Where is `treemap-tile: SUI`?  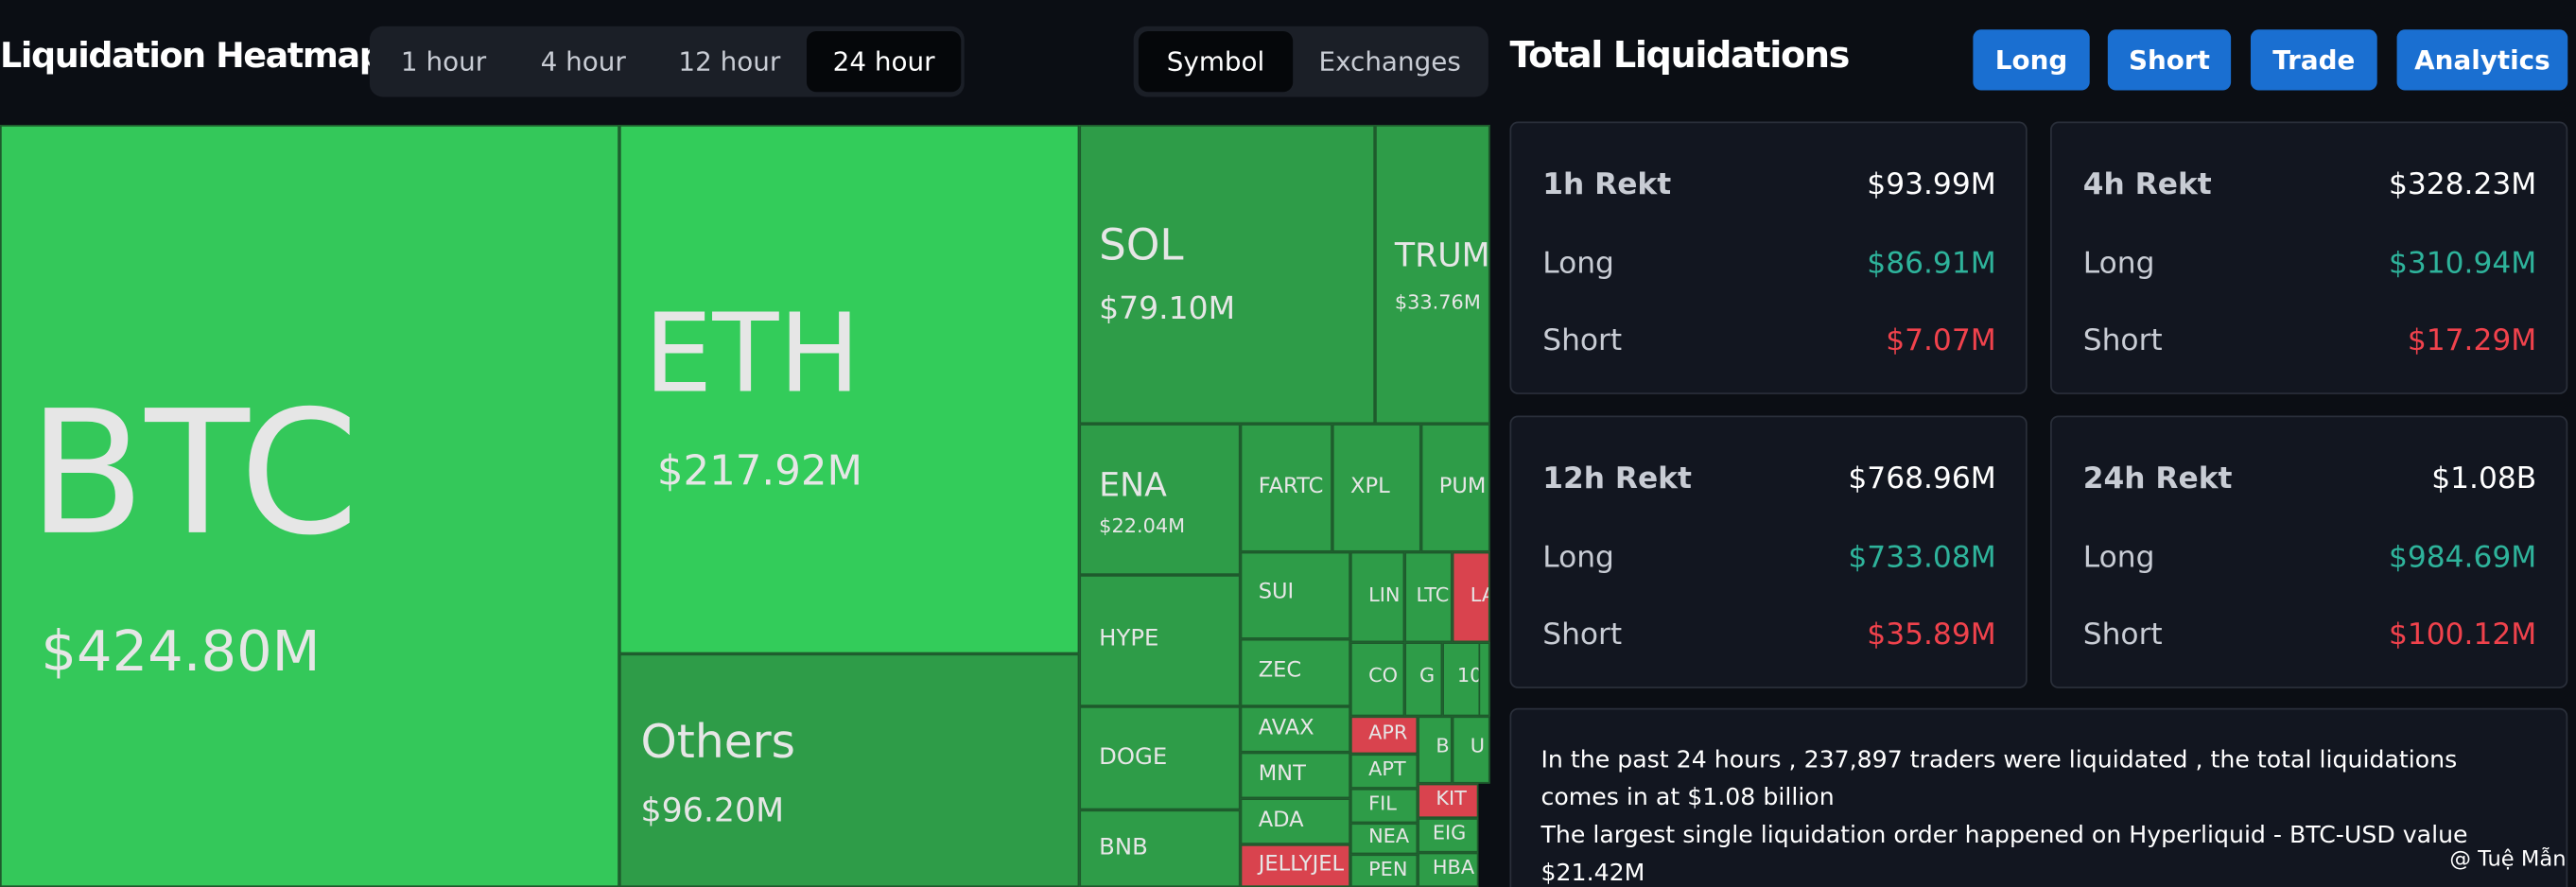
treemap-tile: SUI is located at coordinates (1295, 595).